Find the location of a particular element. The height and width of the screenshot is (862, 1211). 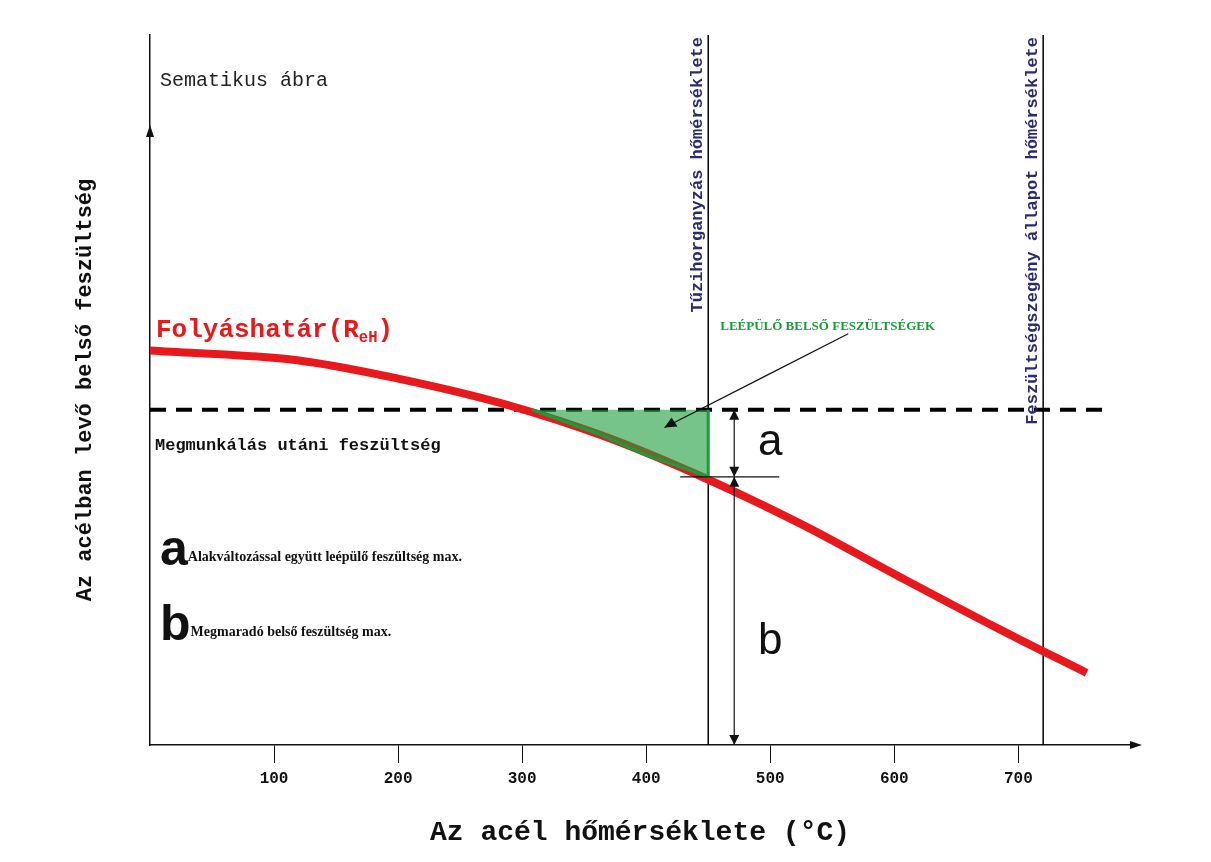

x-tick-label: 500 is located at coordinates (770, 778).